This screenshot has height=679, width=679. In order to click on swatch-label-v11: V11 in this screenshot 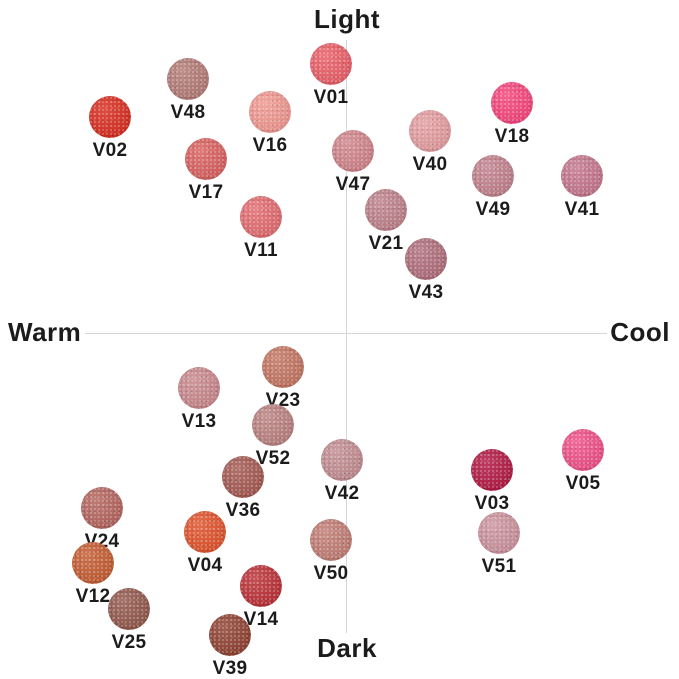, I will do `click(261, 250)`.